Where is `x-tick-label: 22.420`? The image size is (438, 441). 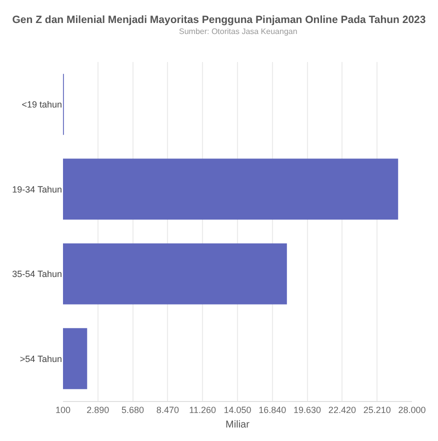
x-tick-label: 22.420 is located at coordinates (342, 409).